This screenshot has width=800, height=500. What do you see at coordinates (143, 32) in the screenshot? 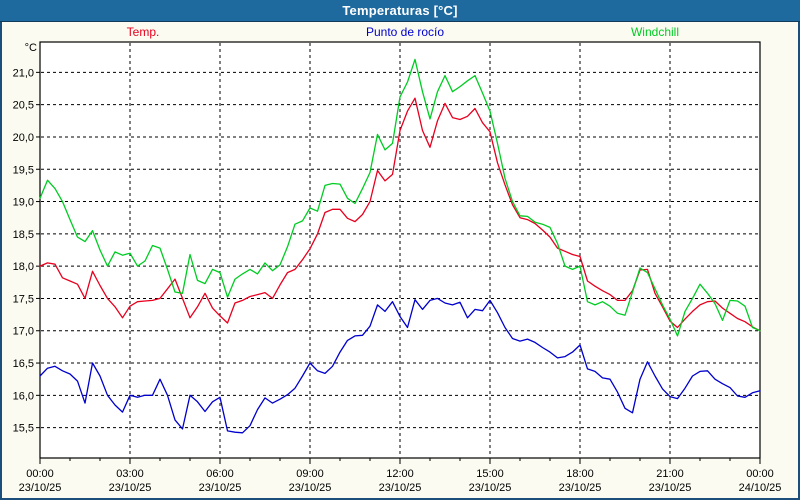
I see `legend-item-temp: Temp.` at bounding box center [143, 32].